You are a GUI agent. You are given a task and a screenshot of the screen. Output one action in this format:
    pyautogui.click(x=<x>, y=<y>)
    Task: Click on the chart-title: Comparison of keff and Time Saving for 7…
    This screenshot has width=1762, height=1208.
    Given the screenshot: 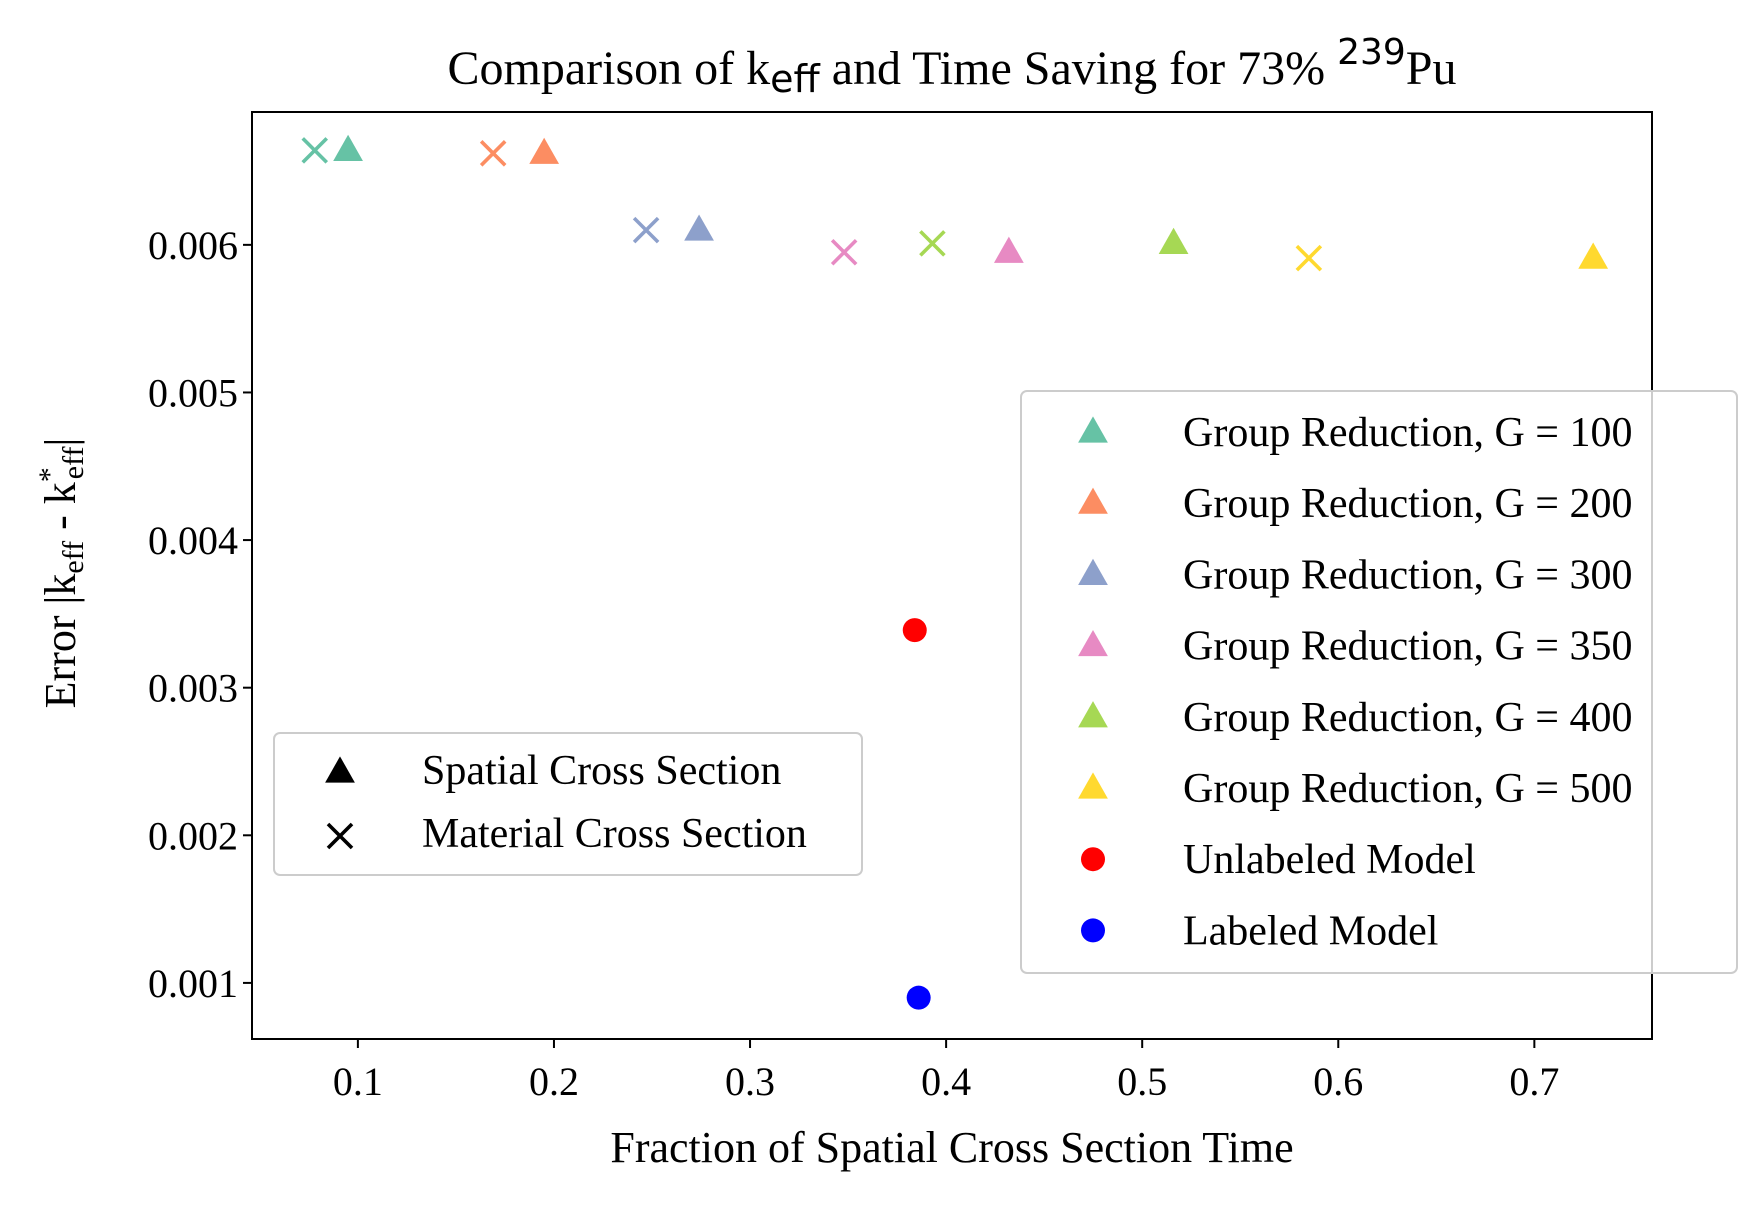 What is the action you would take?
    pyautogui.click(x=952, y=66)
    